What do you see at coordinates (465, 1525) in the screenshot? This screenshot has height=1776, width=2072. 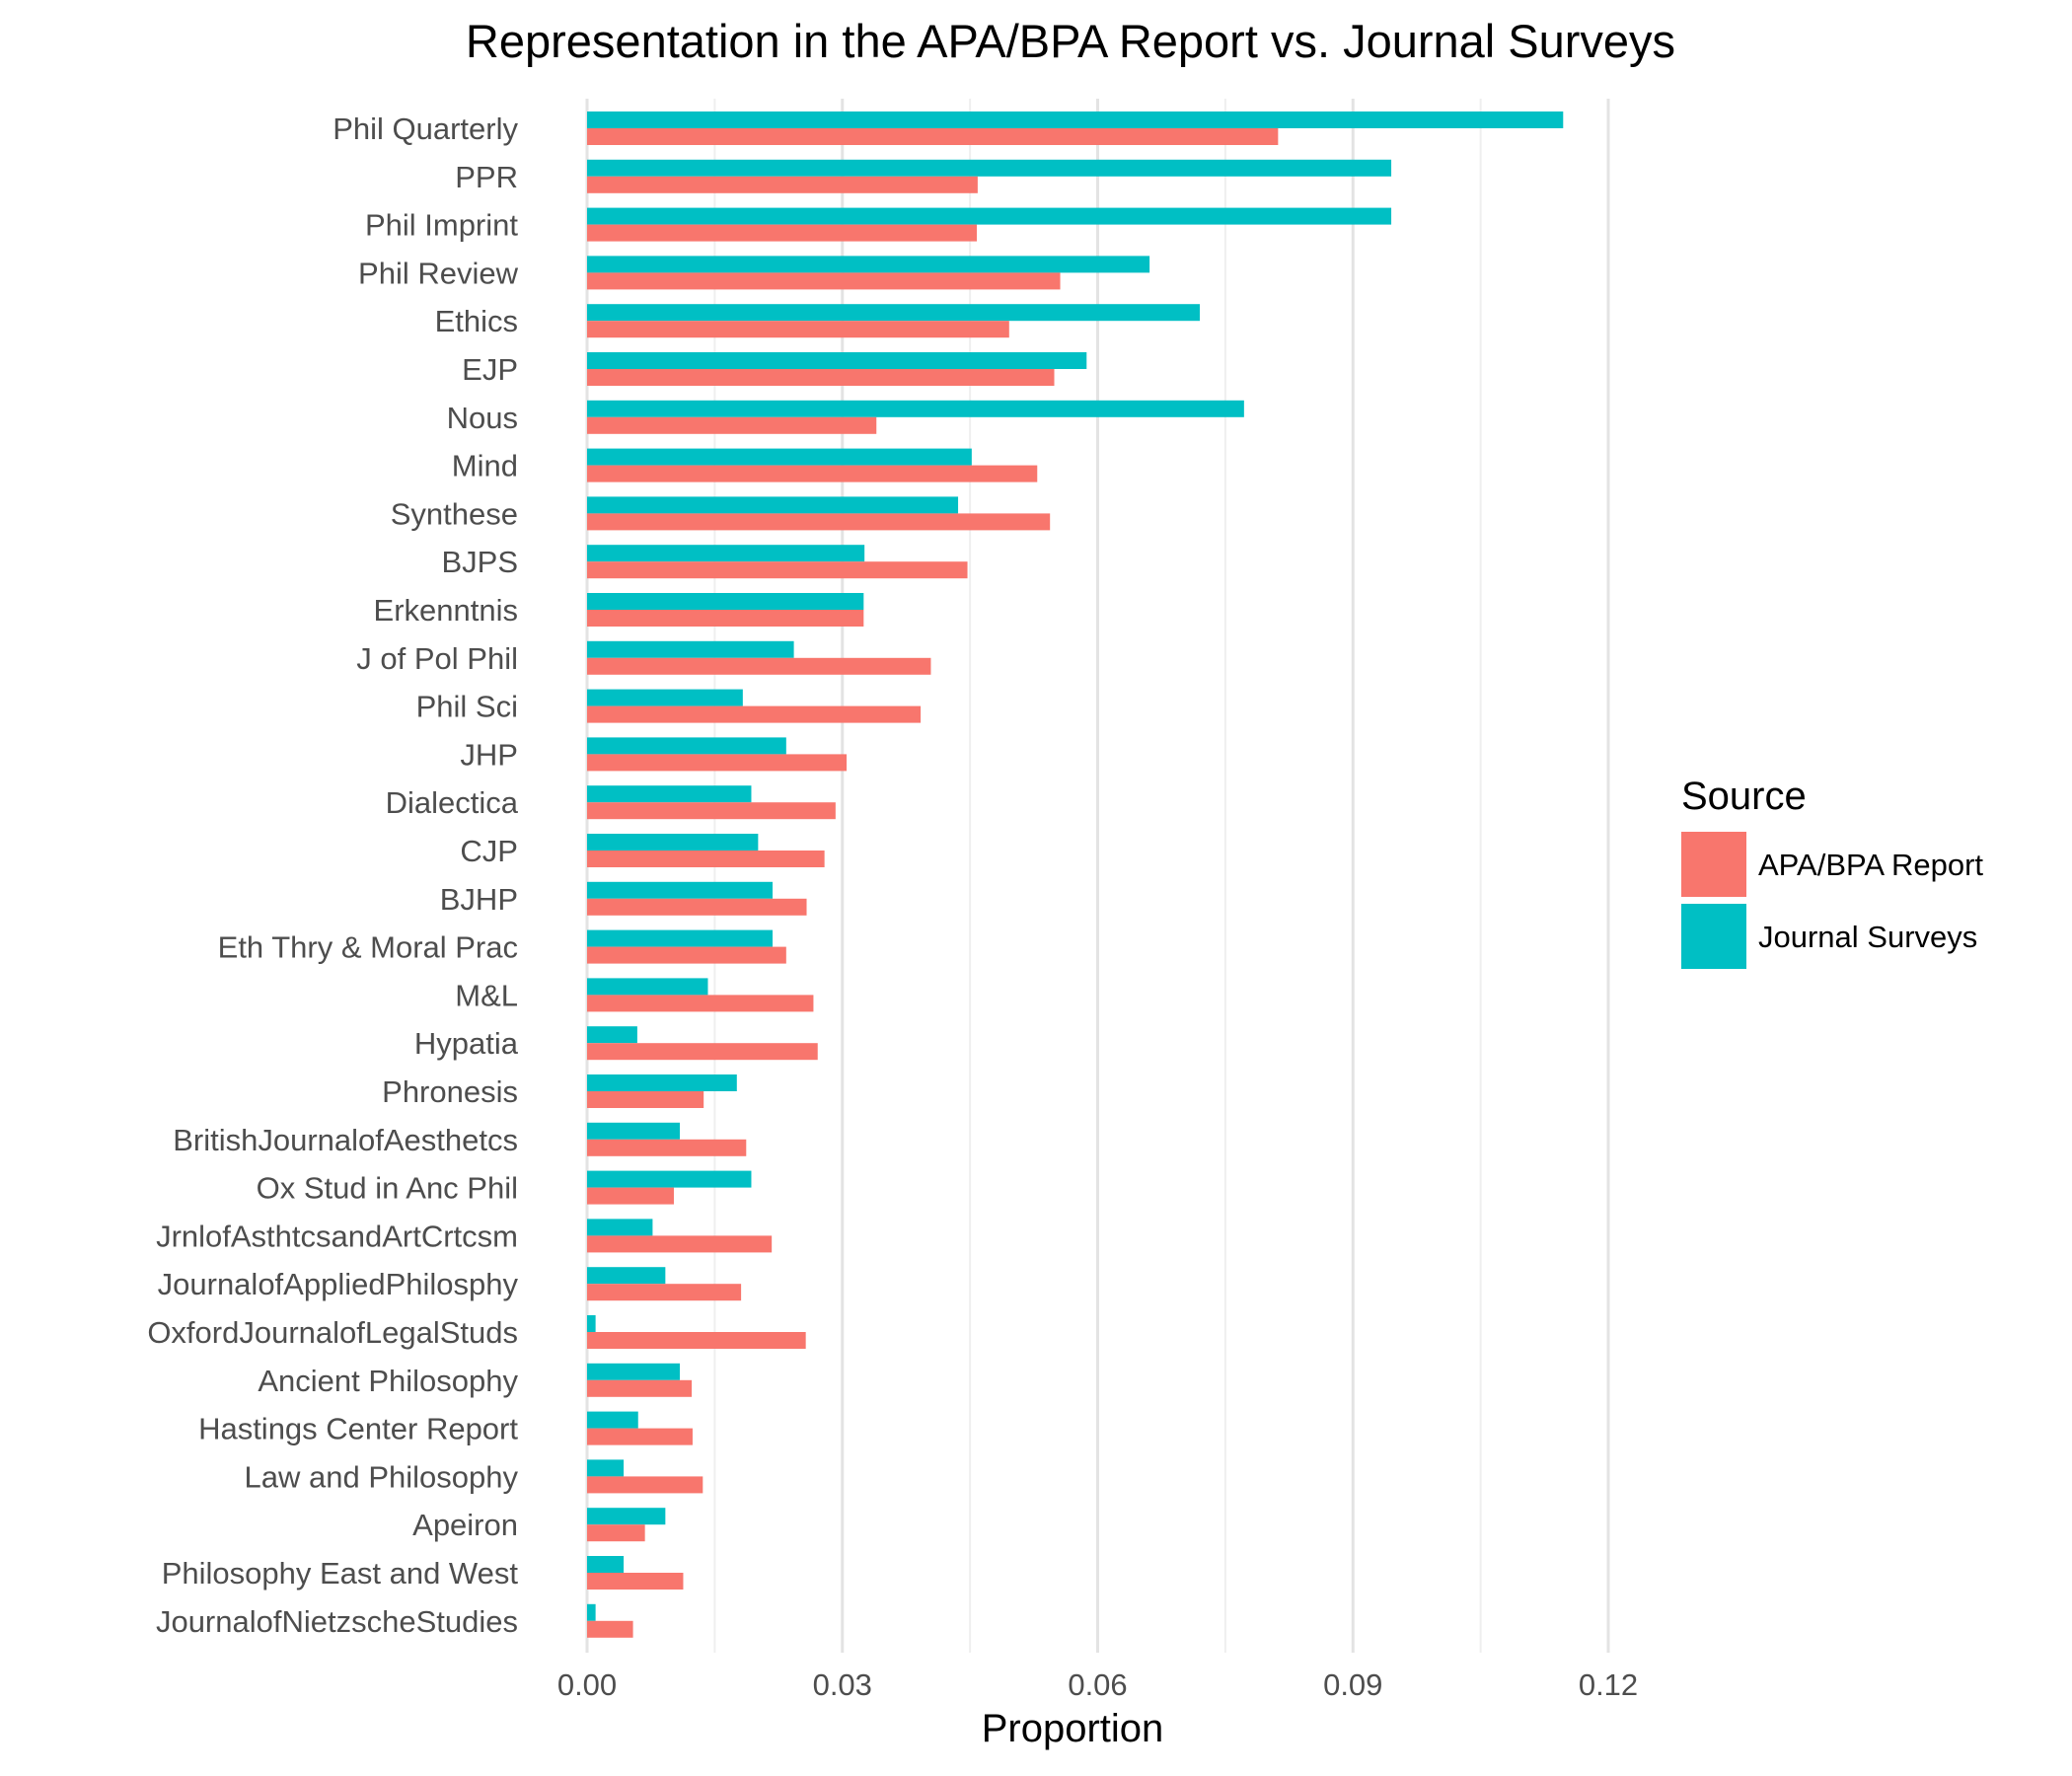 I see `category-label: Apeiron` at bounding box center [465, 1525].